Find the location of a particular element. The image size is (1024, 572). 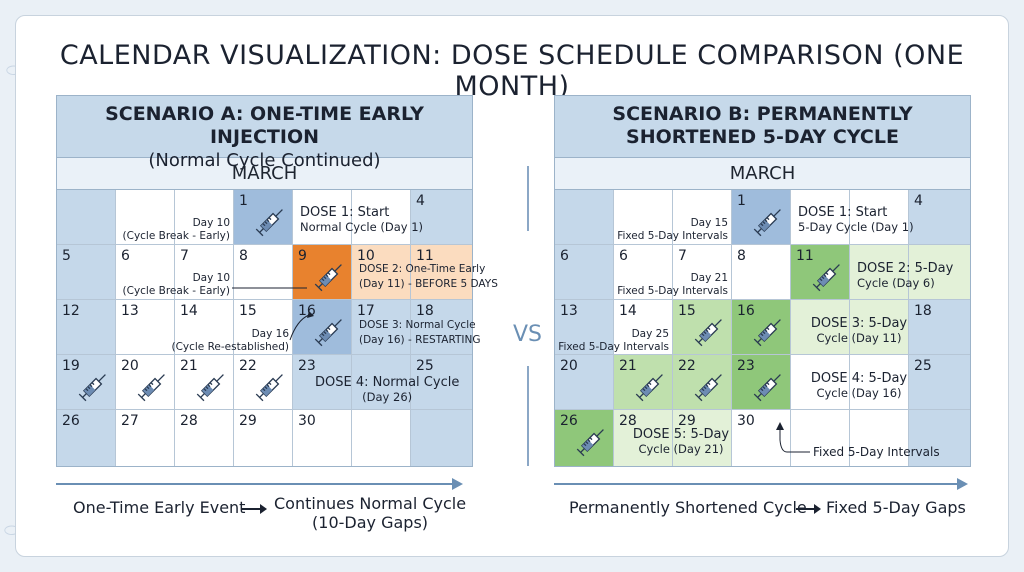

a-dose-1: DOSE 1: Start Normal Cycle (Day 1) is located at coordinates (361, 220).